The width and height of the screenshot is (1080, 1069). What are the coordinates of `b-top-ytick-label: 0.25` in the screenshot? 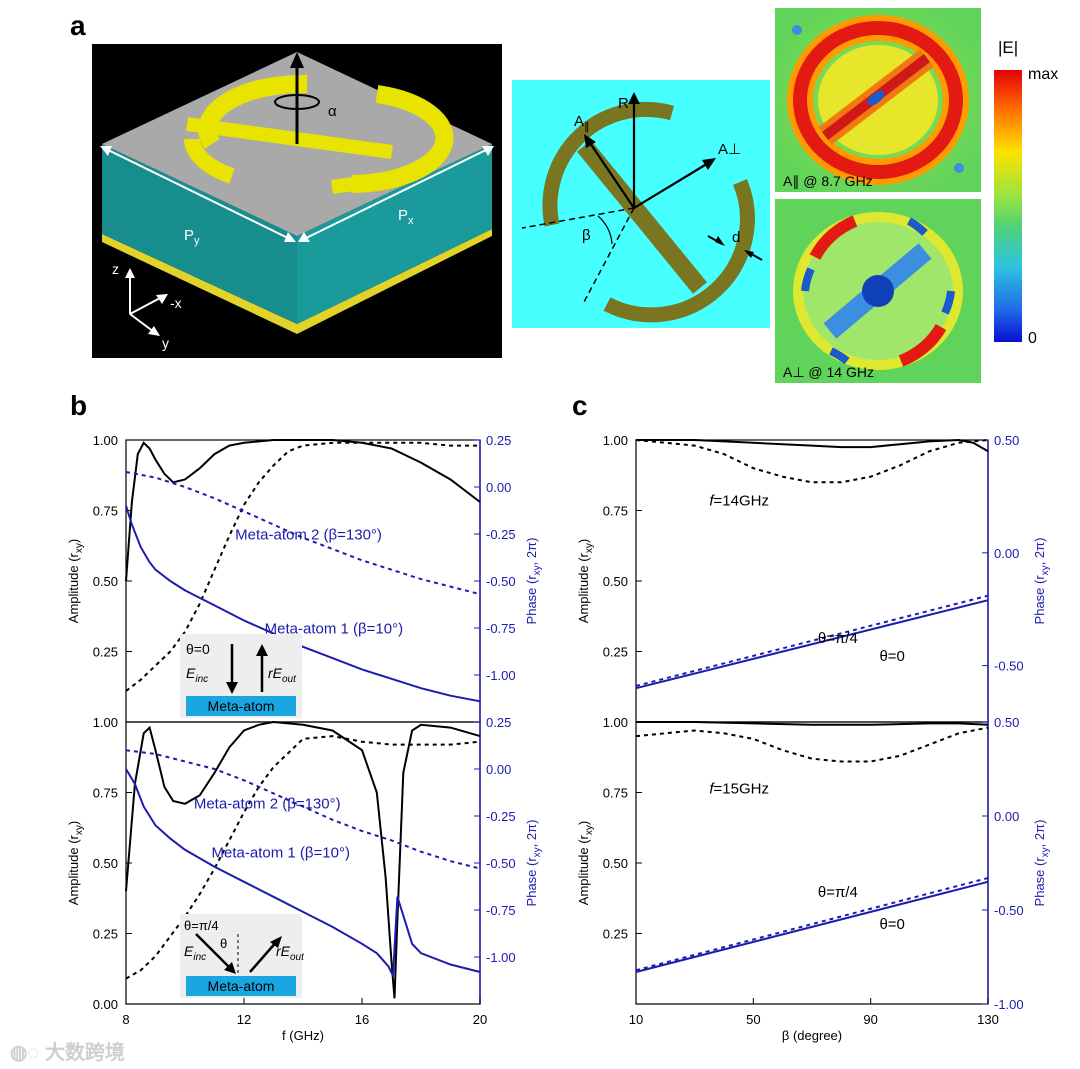 It's located at (105, 652).